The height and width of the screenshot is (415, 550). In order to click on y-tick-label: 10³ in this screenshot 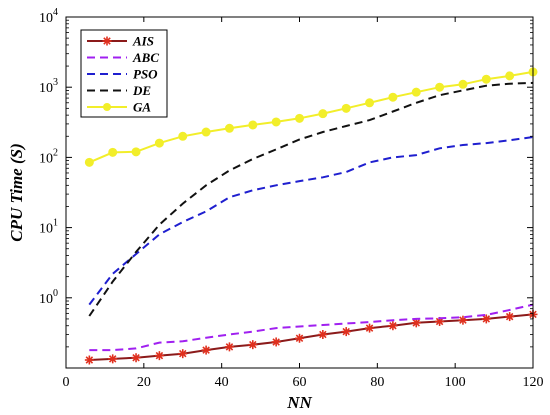, I will do `click(48, 86)`.